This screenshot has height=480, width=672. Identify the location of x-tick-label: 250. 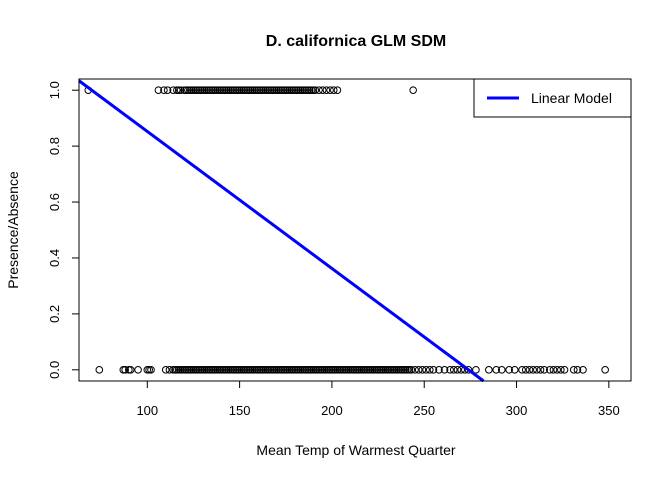
(424, 410).